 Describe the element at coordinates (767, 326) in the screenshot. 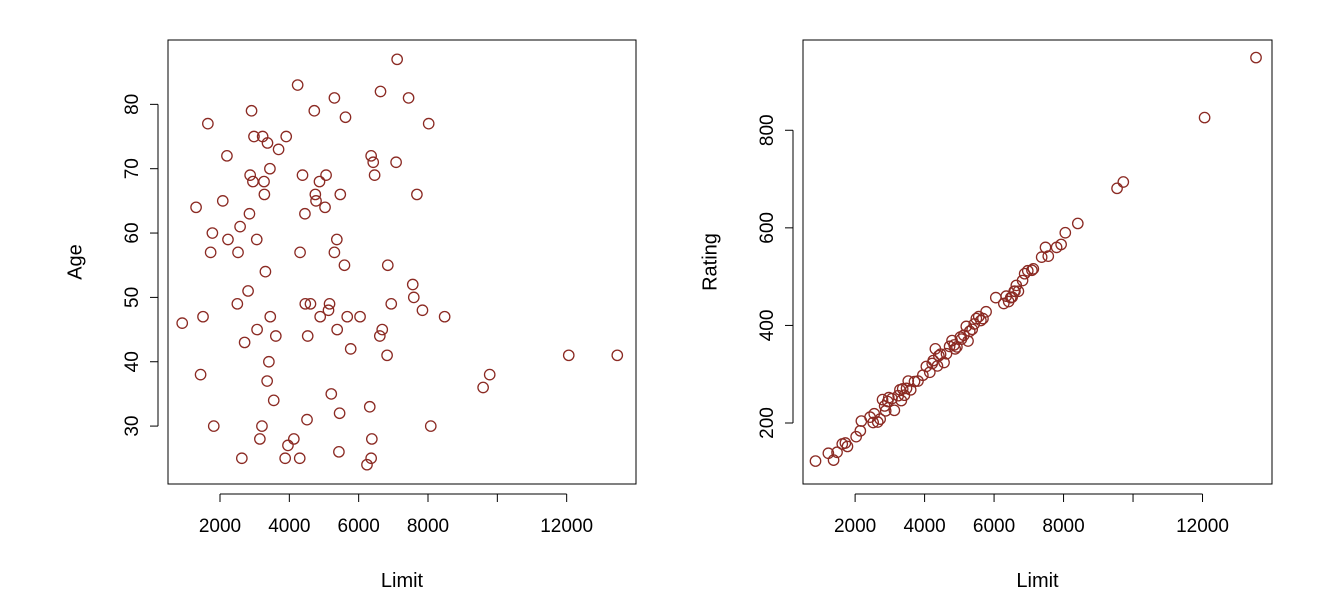

I see `y-tick-label: 400` at that location.